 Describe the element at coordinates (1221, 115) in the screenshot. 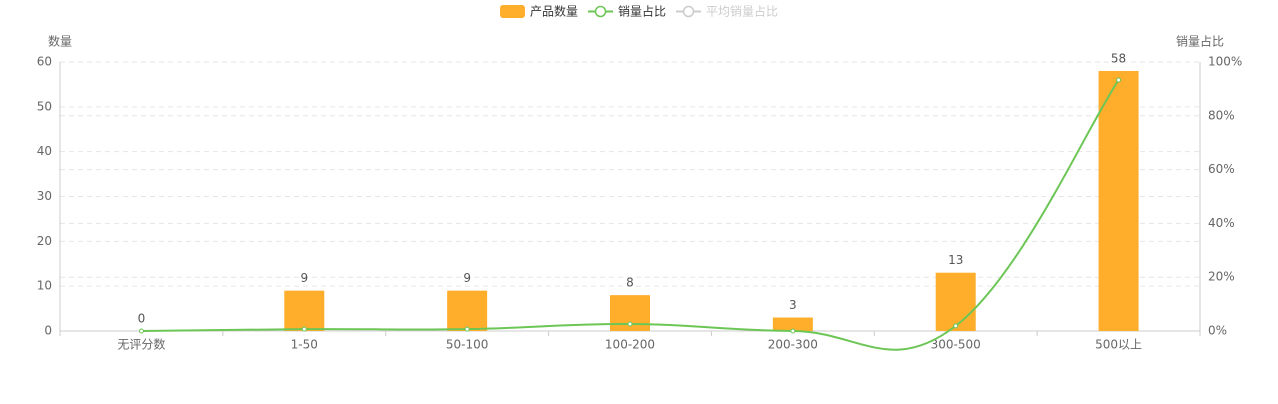

I see `y2-tick-label: 80%` at that location.